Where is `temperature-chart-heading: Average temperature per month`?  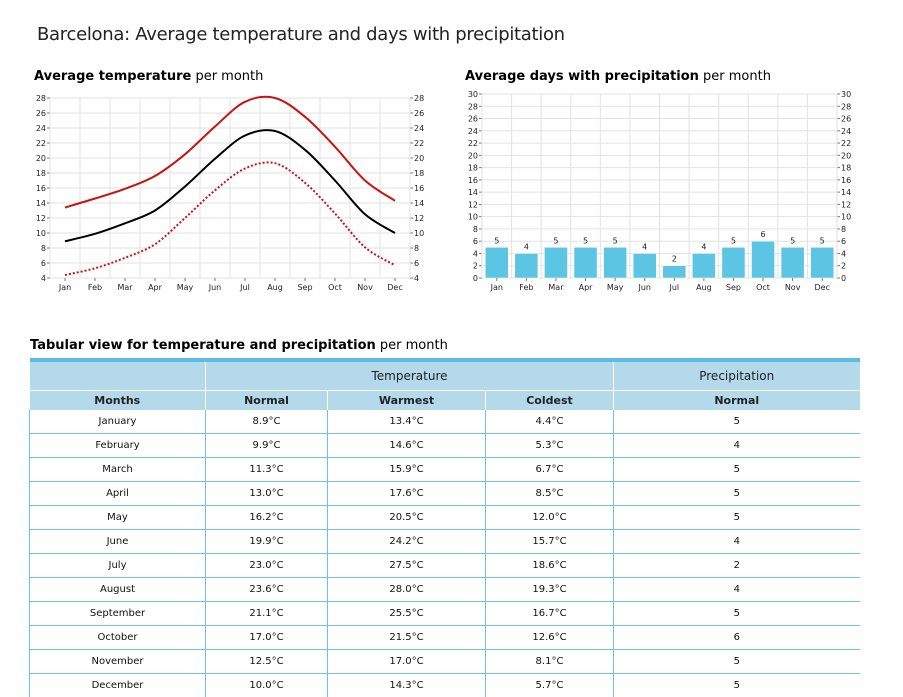
temperature-chart-heading: Average temperature per month is located at coordinates (148, 76).